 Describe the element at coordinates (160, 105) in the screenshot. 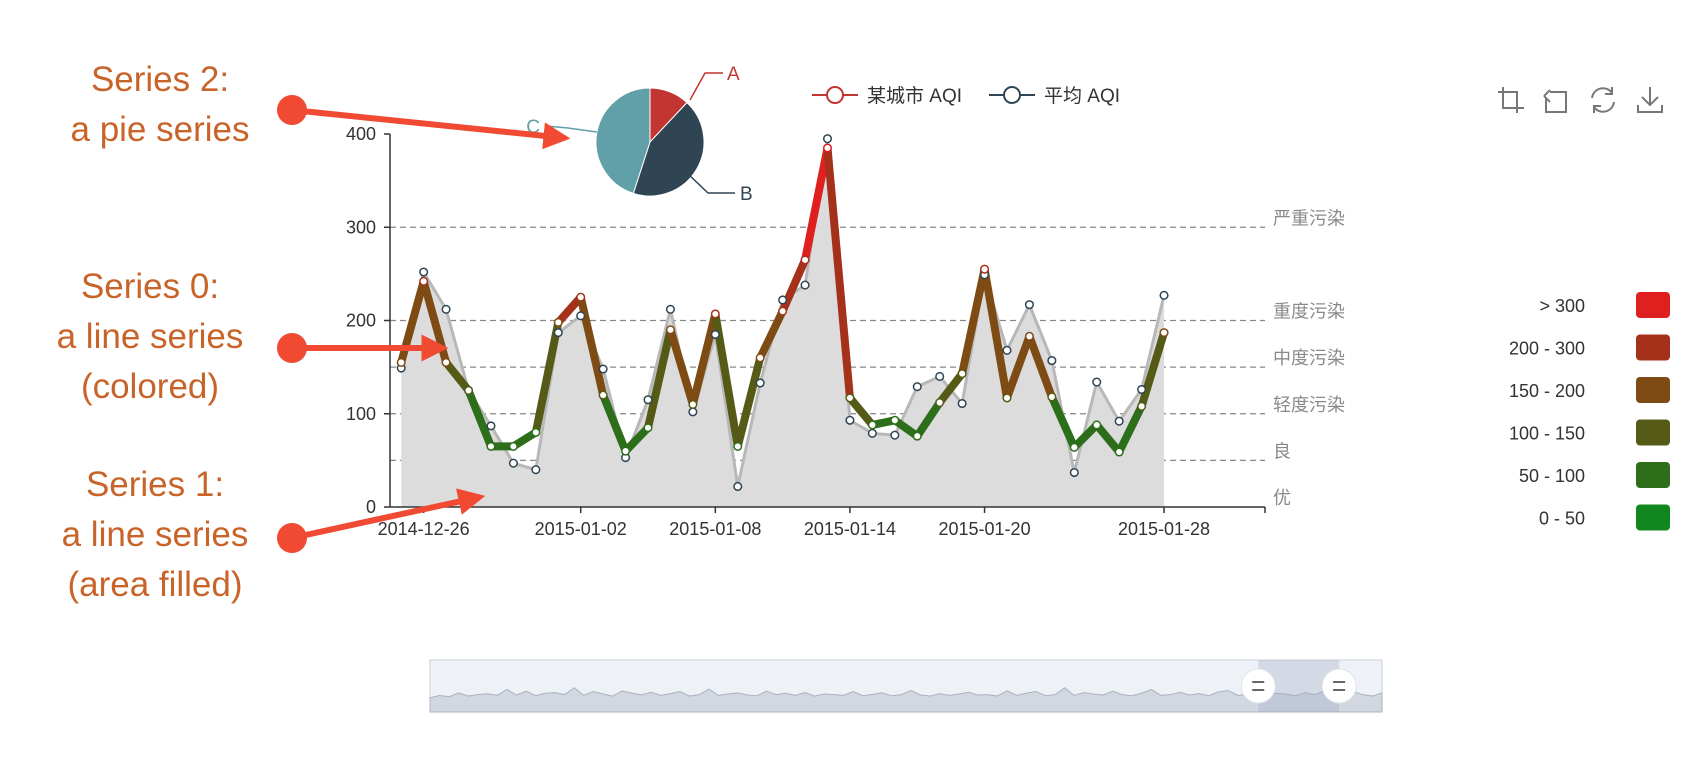

I see `annotation-series-2: Series 2: a pie series` at that location.